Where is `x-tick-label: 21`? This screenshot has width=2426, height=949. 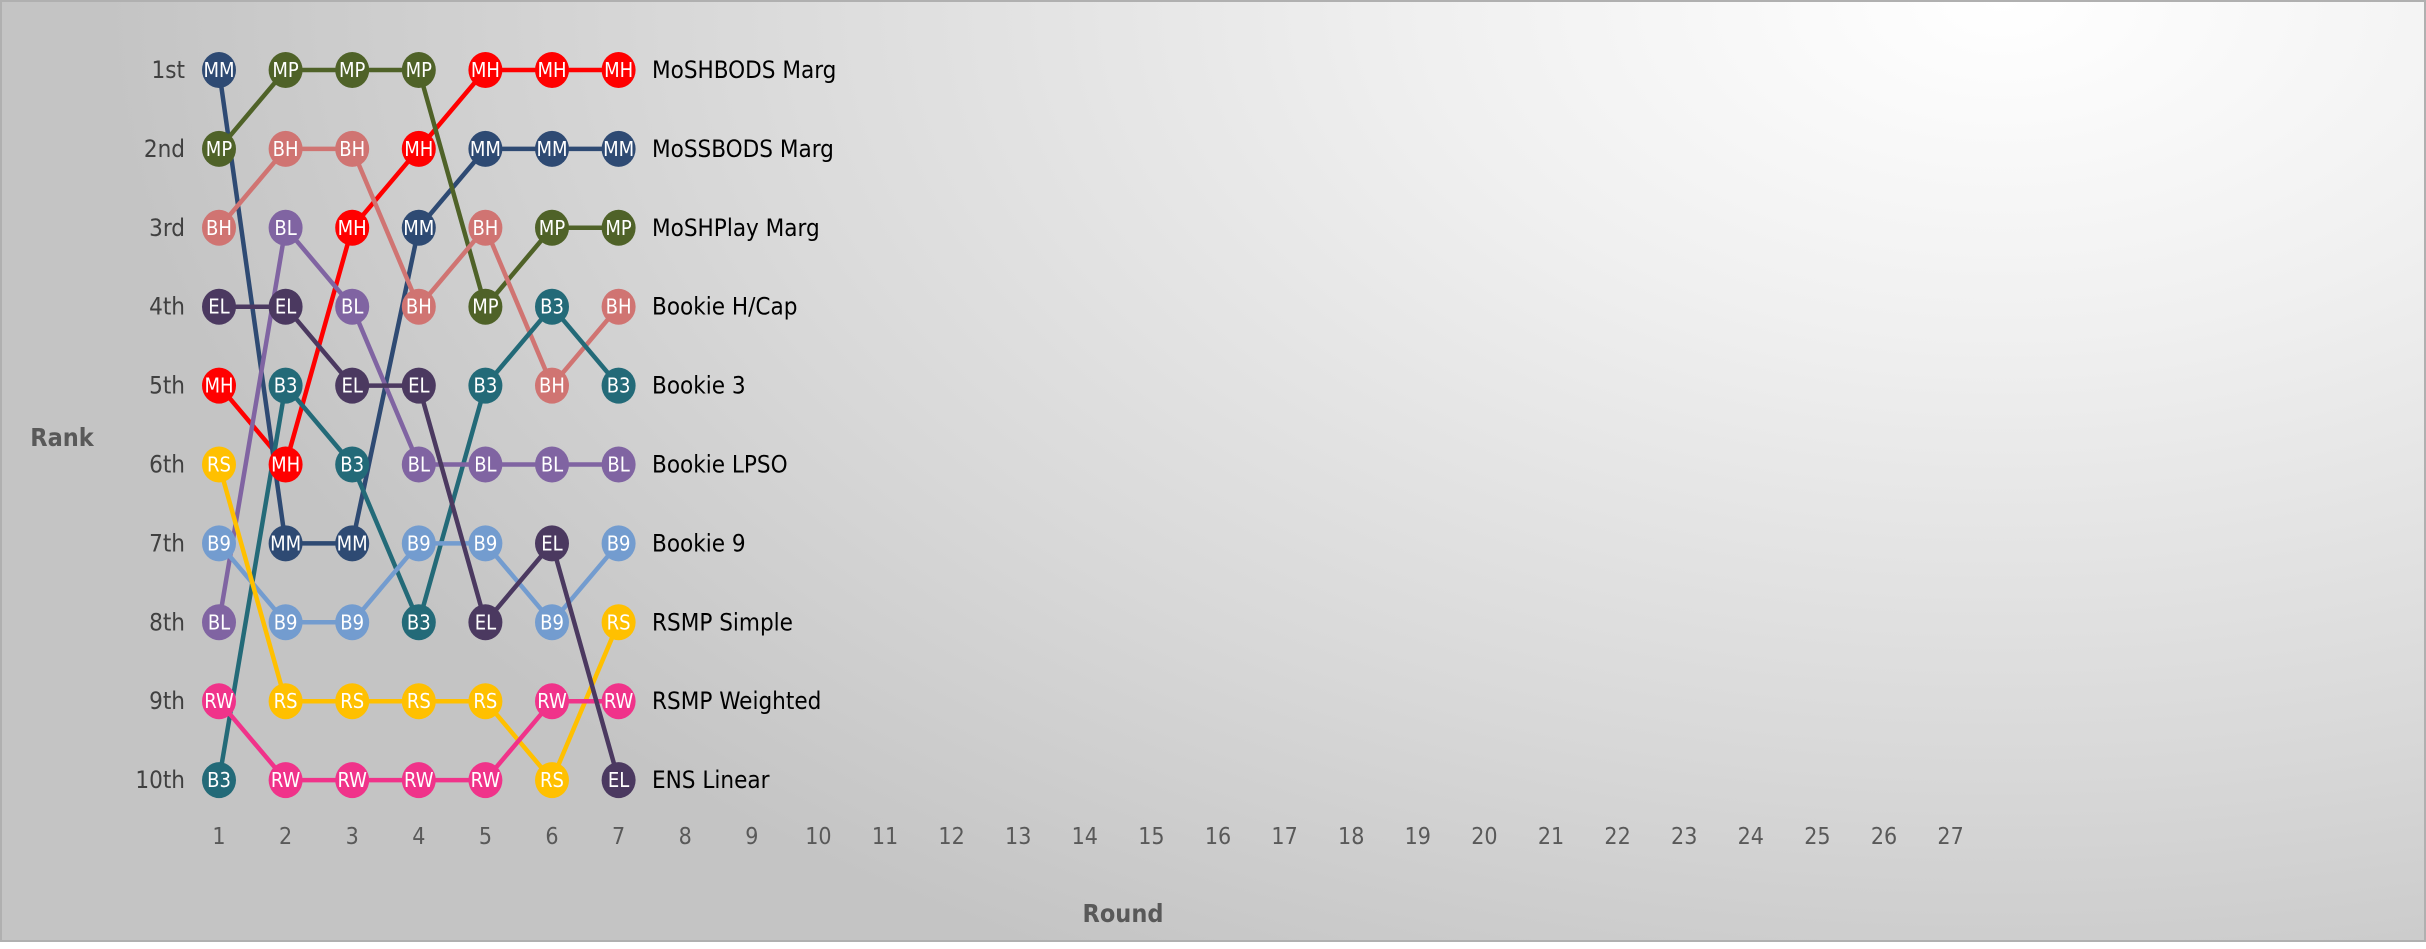
x-tick-label: 21 is located at coordinates (1551, 837).